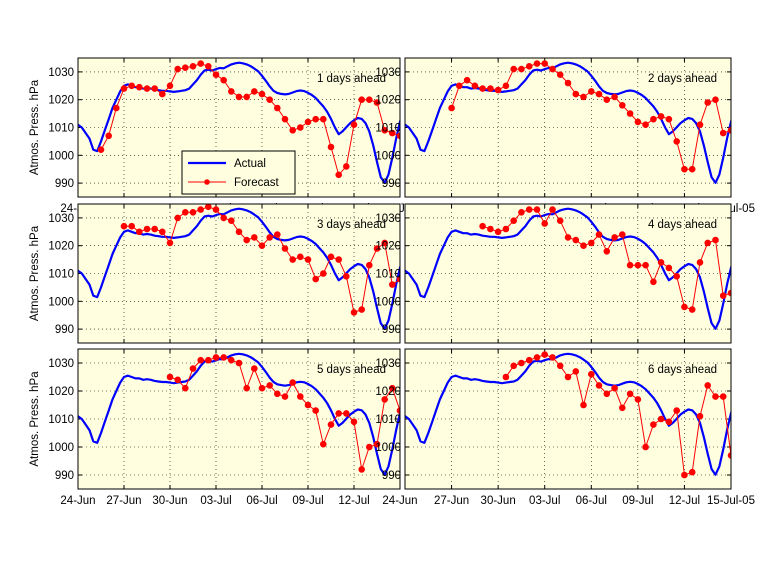  What do you see at coordinates (498, 501) in the screenshot?
I see `x-tick-label: 30-Jun` at bounding box center [498, 501].